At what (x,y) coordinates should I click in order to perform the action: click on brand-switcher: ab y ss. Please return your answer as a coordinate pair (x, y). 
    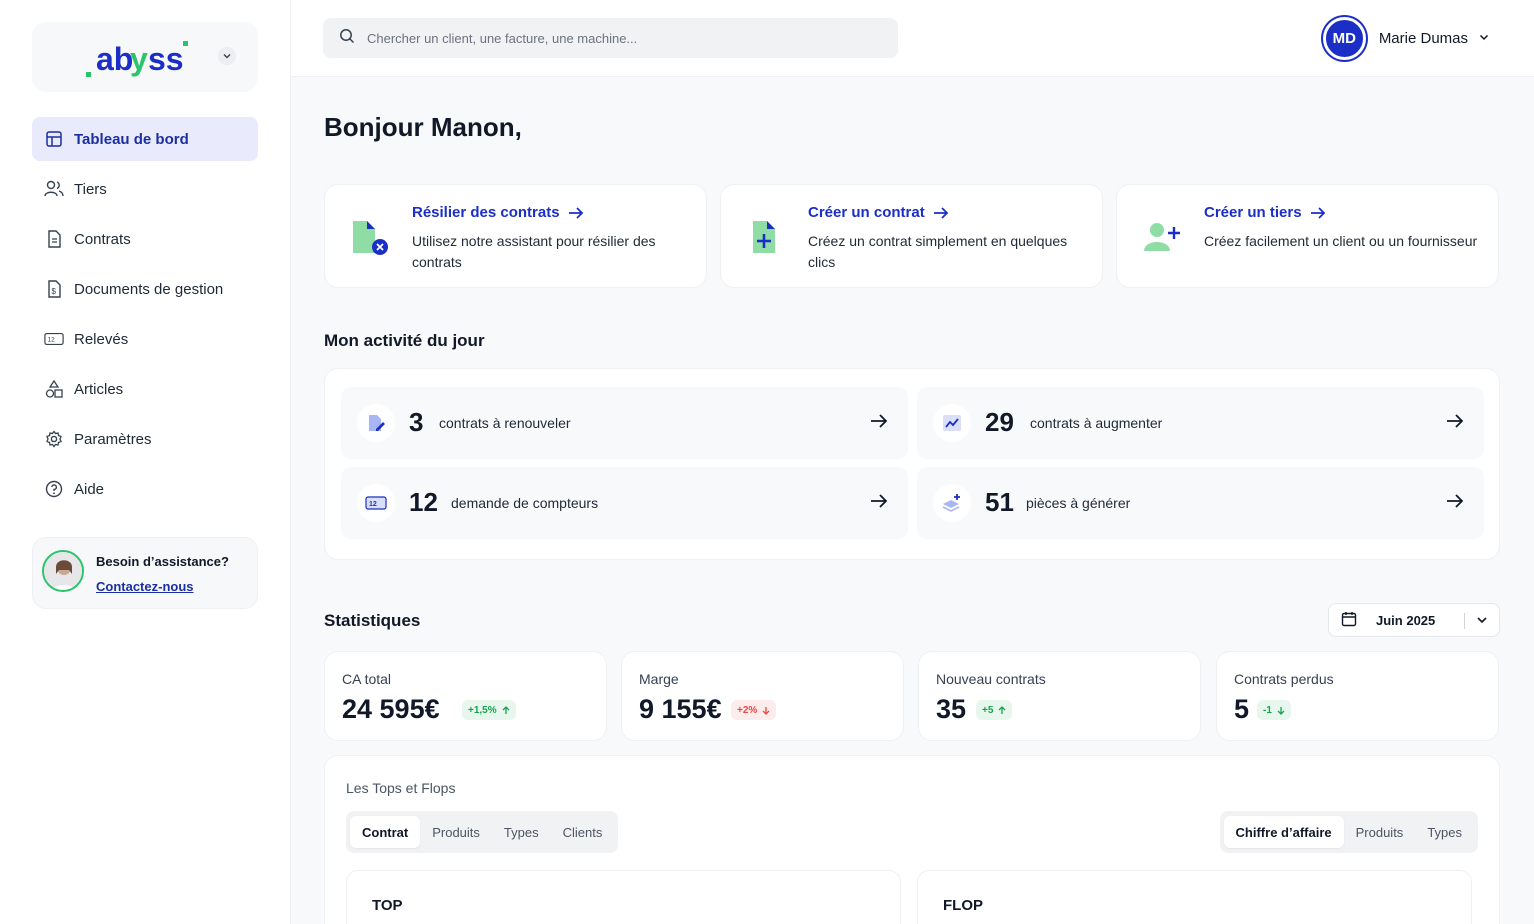
    Looking at the image, I should click on (145, 57).